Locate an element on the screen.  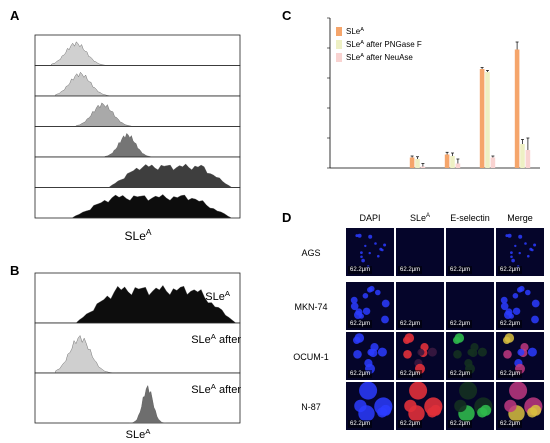
micrograph-n-87-dapi: 62.2μm is located at coordinates (370, 406).